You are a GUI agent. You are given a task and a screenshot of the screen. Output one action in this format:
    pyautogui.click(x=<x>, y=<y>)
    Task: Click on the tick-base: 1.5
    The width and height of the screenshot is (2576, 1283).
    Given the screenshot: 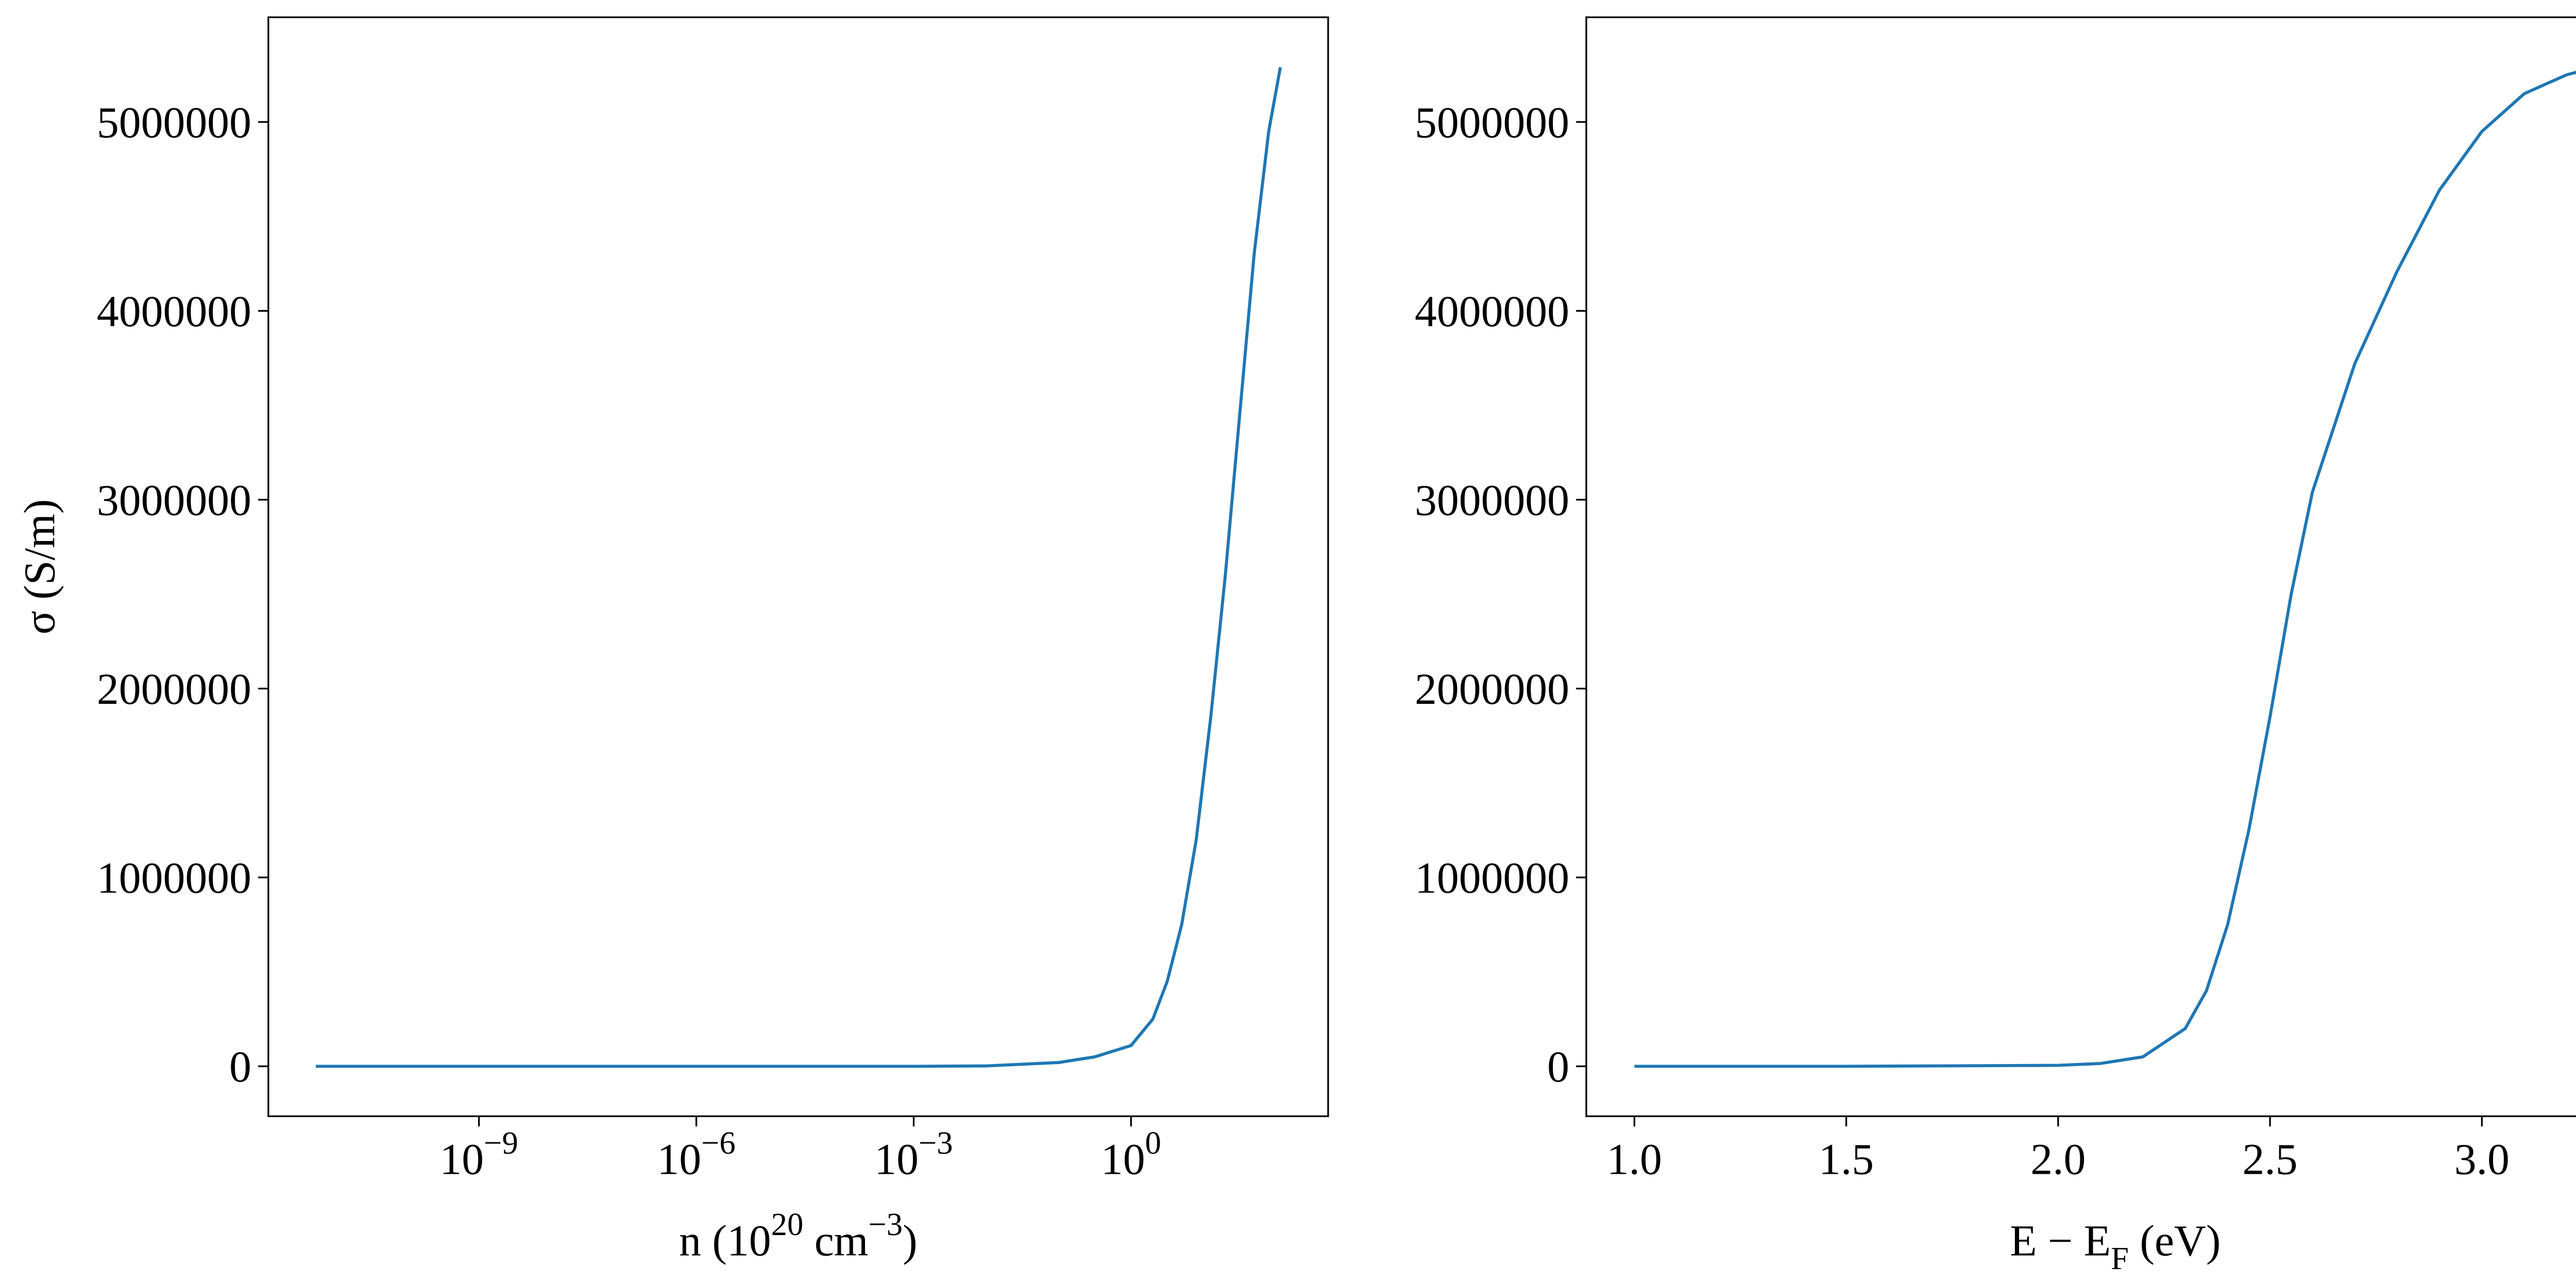 What is the action you would take?
    pyautogui.click(x=1846, y=1159)
    